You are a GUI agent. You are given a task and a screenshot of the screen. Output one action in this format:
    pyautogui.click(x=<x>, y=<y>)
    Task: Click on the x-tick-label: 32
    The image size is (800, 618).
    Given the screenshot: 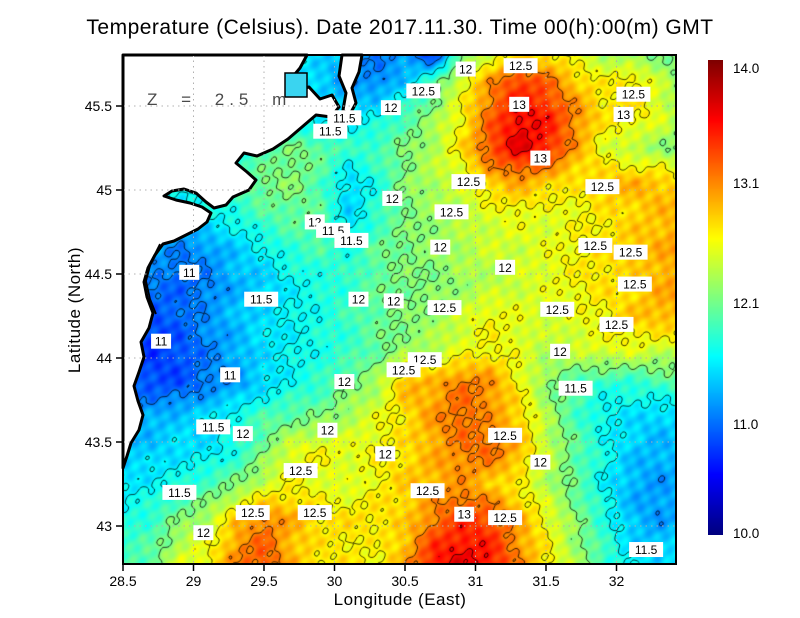 What is the action you would take?
    pyautogui.click(x=617, y=581)
    